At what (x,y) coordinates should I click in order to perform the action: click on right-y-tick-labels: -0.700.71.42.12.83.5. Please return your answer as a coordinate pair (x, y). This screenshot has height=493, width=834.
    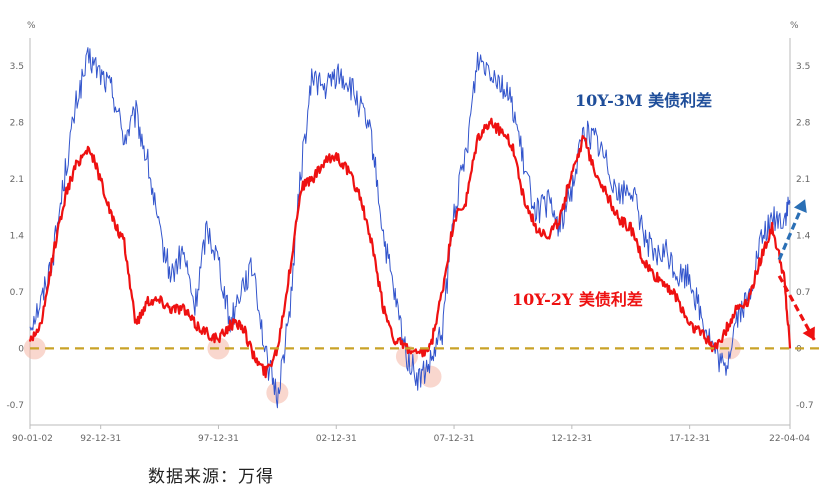
    Looking at the image, I should click on (805, 236).